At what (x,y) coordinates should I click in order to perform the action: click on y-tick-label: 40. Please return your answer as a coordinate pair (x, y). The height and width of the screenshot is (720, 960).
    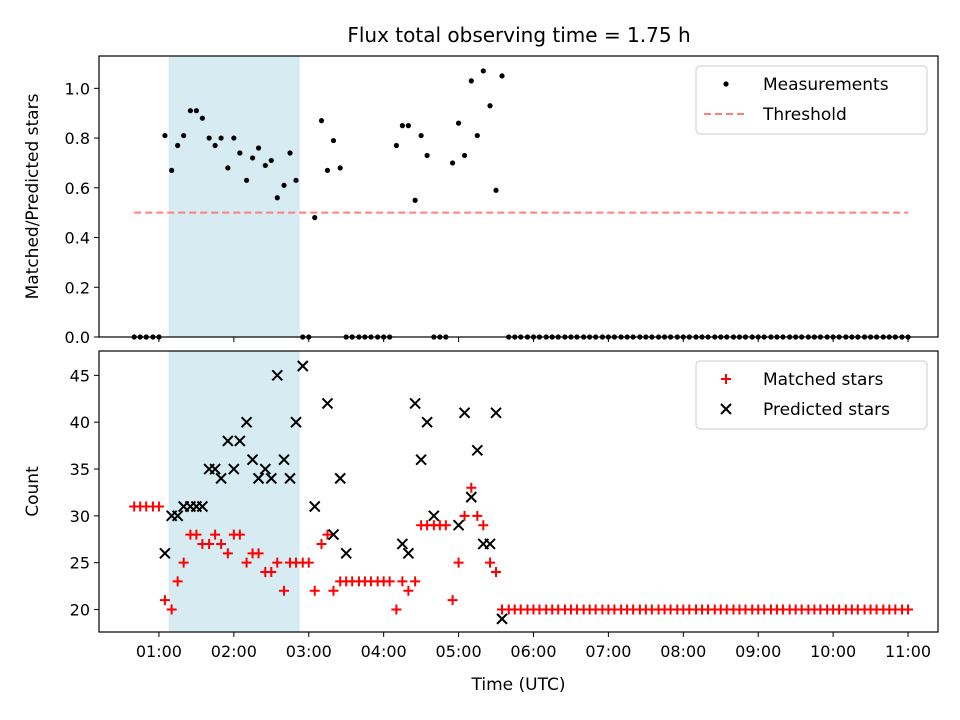
    Looking at the image, I should click on (80, 422).